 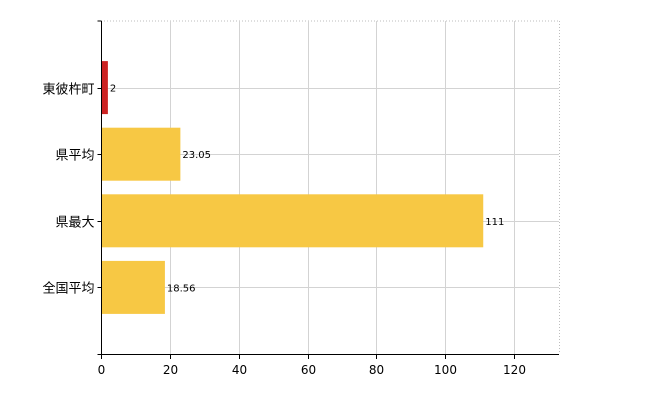 What do you see at coordinates (514, 370) in the screenshot?
I see `x-tick-label: 120` at bounding box center [514, 370].